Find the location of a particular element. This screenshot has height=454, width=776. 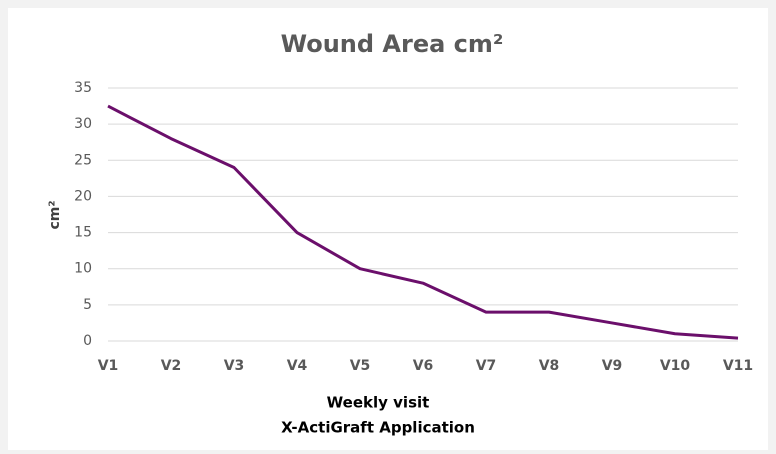

y-tick-label: 15 is located at coordinates (83, 233).